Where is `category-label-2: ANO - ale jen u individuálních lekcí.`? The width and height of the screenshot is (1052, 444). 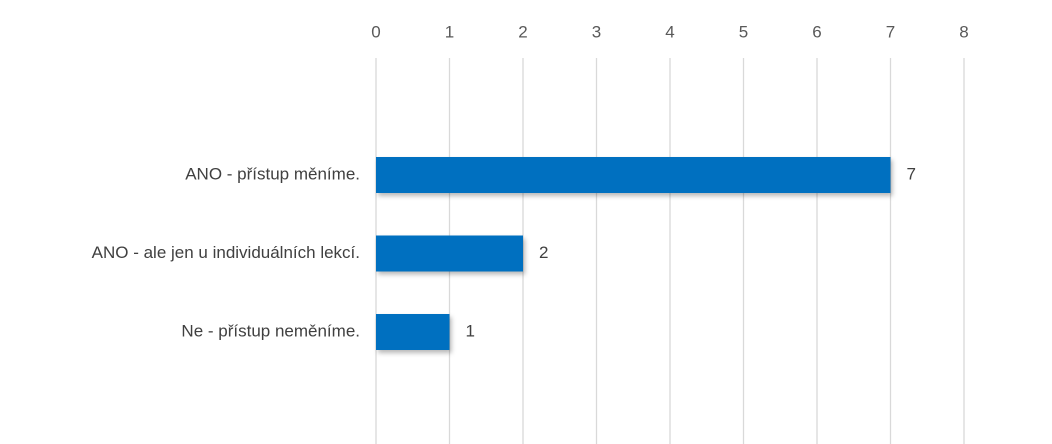
category-label-2: ANO - ale jen u individuálních lekcí. is located at coordinates (226, 252).